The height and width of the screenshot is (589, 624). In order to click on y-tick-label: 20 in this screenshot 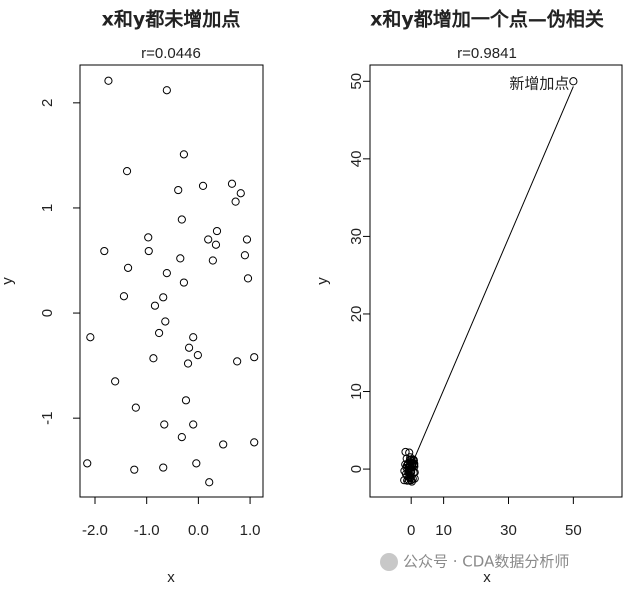, I will do `click(356, 314)`.